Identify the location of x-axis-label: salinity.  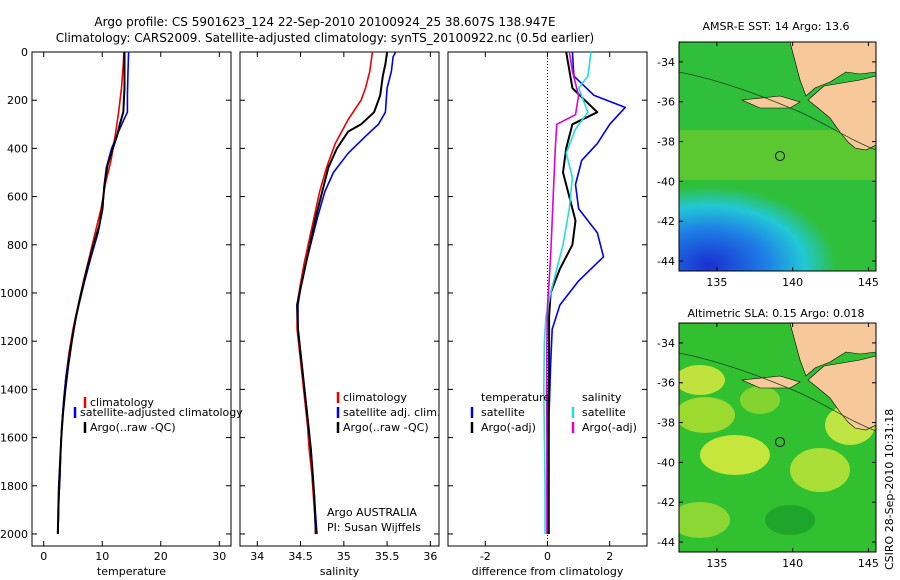
(340, 571).